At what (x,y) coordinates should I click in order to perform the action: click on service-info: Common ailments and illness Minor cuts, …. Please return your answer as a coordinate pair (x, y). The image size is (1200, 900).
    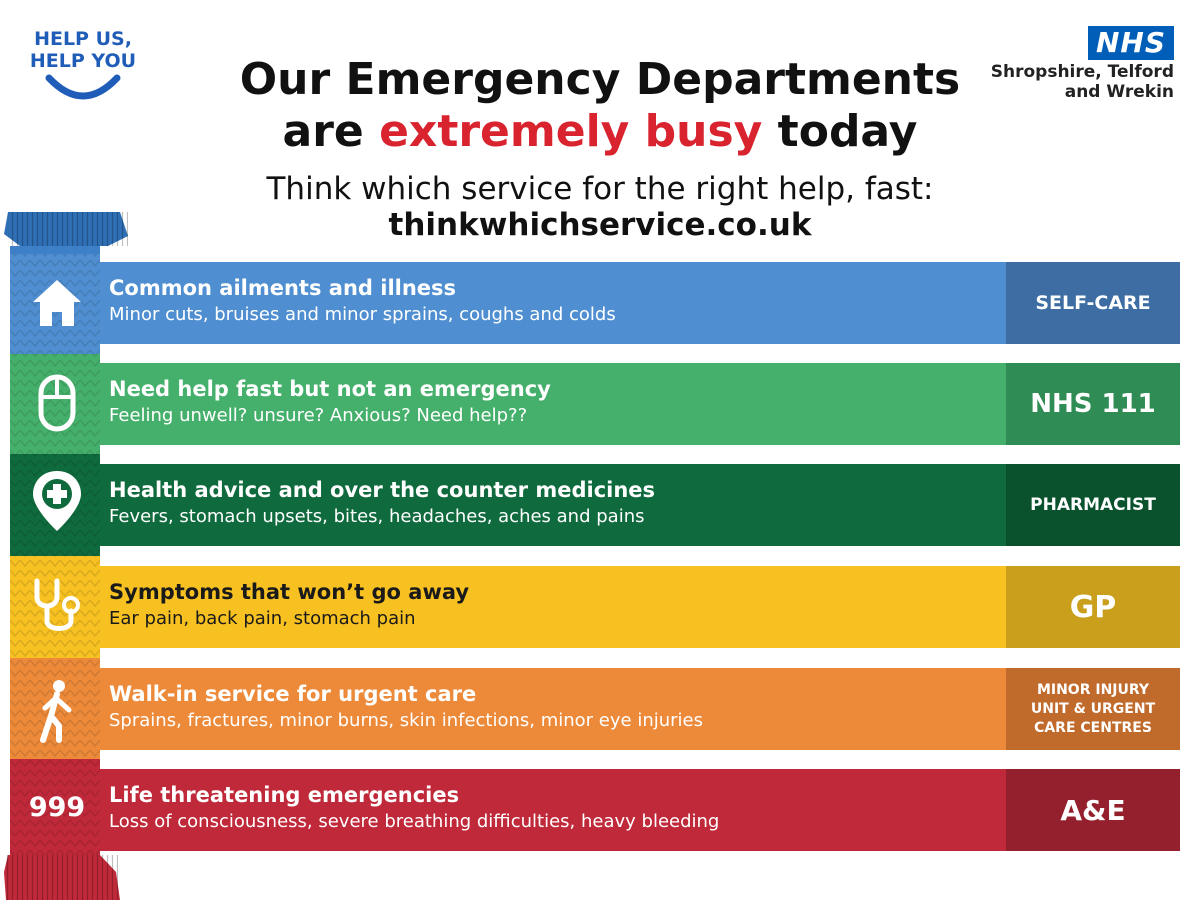
    Looking at the image, I should click on (553, 303).